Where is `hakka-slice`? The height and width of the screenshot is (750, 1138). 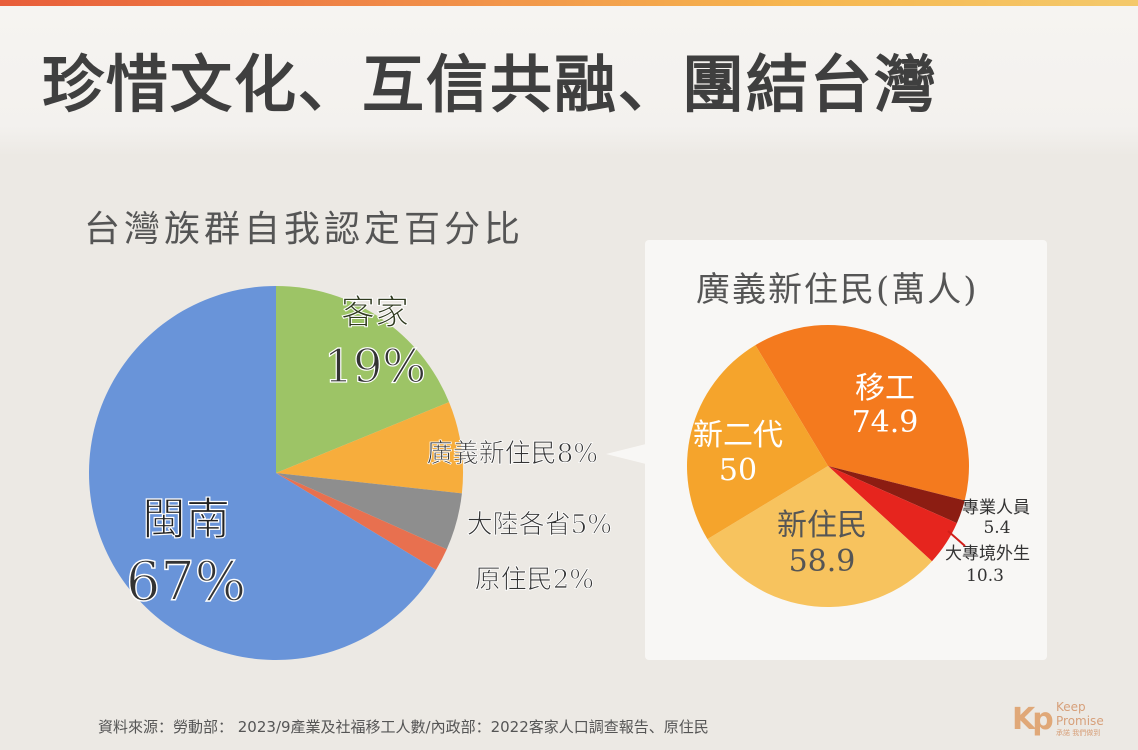 hakka-slice is located at coordinates (363, 379).